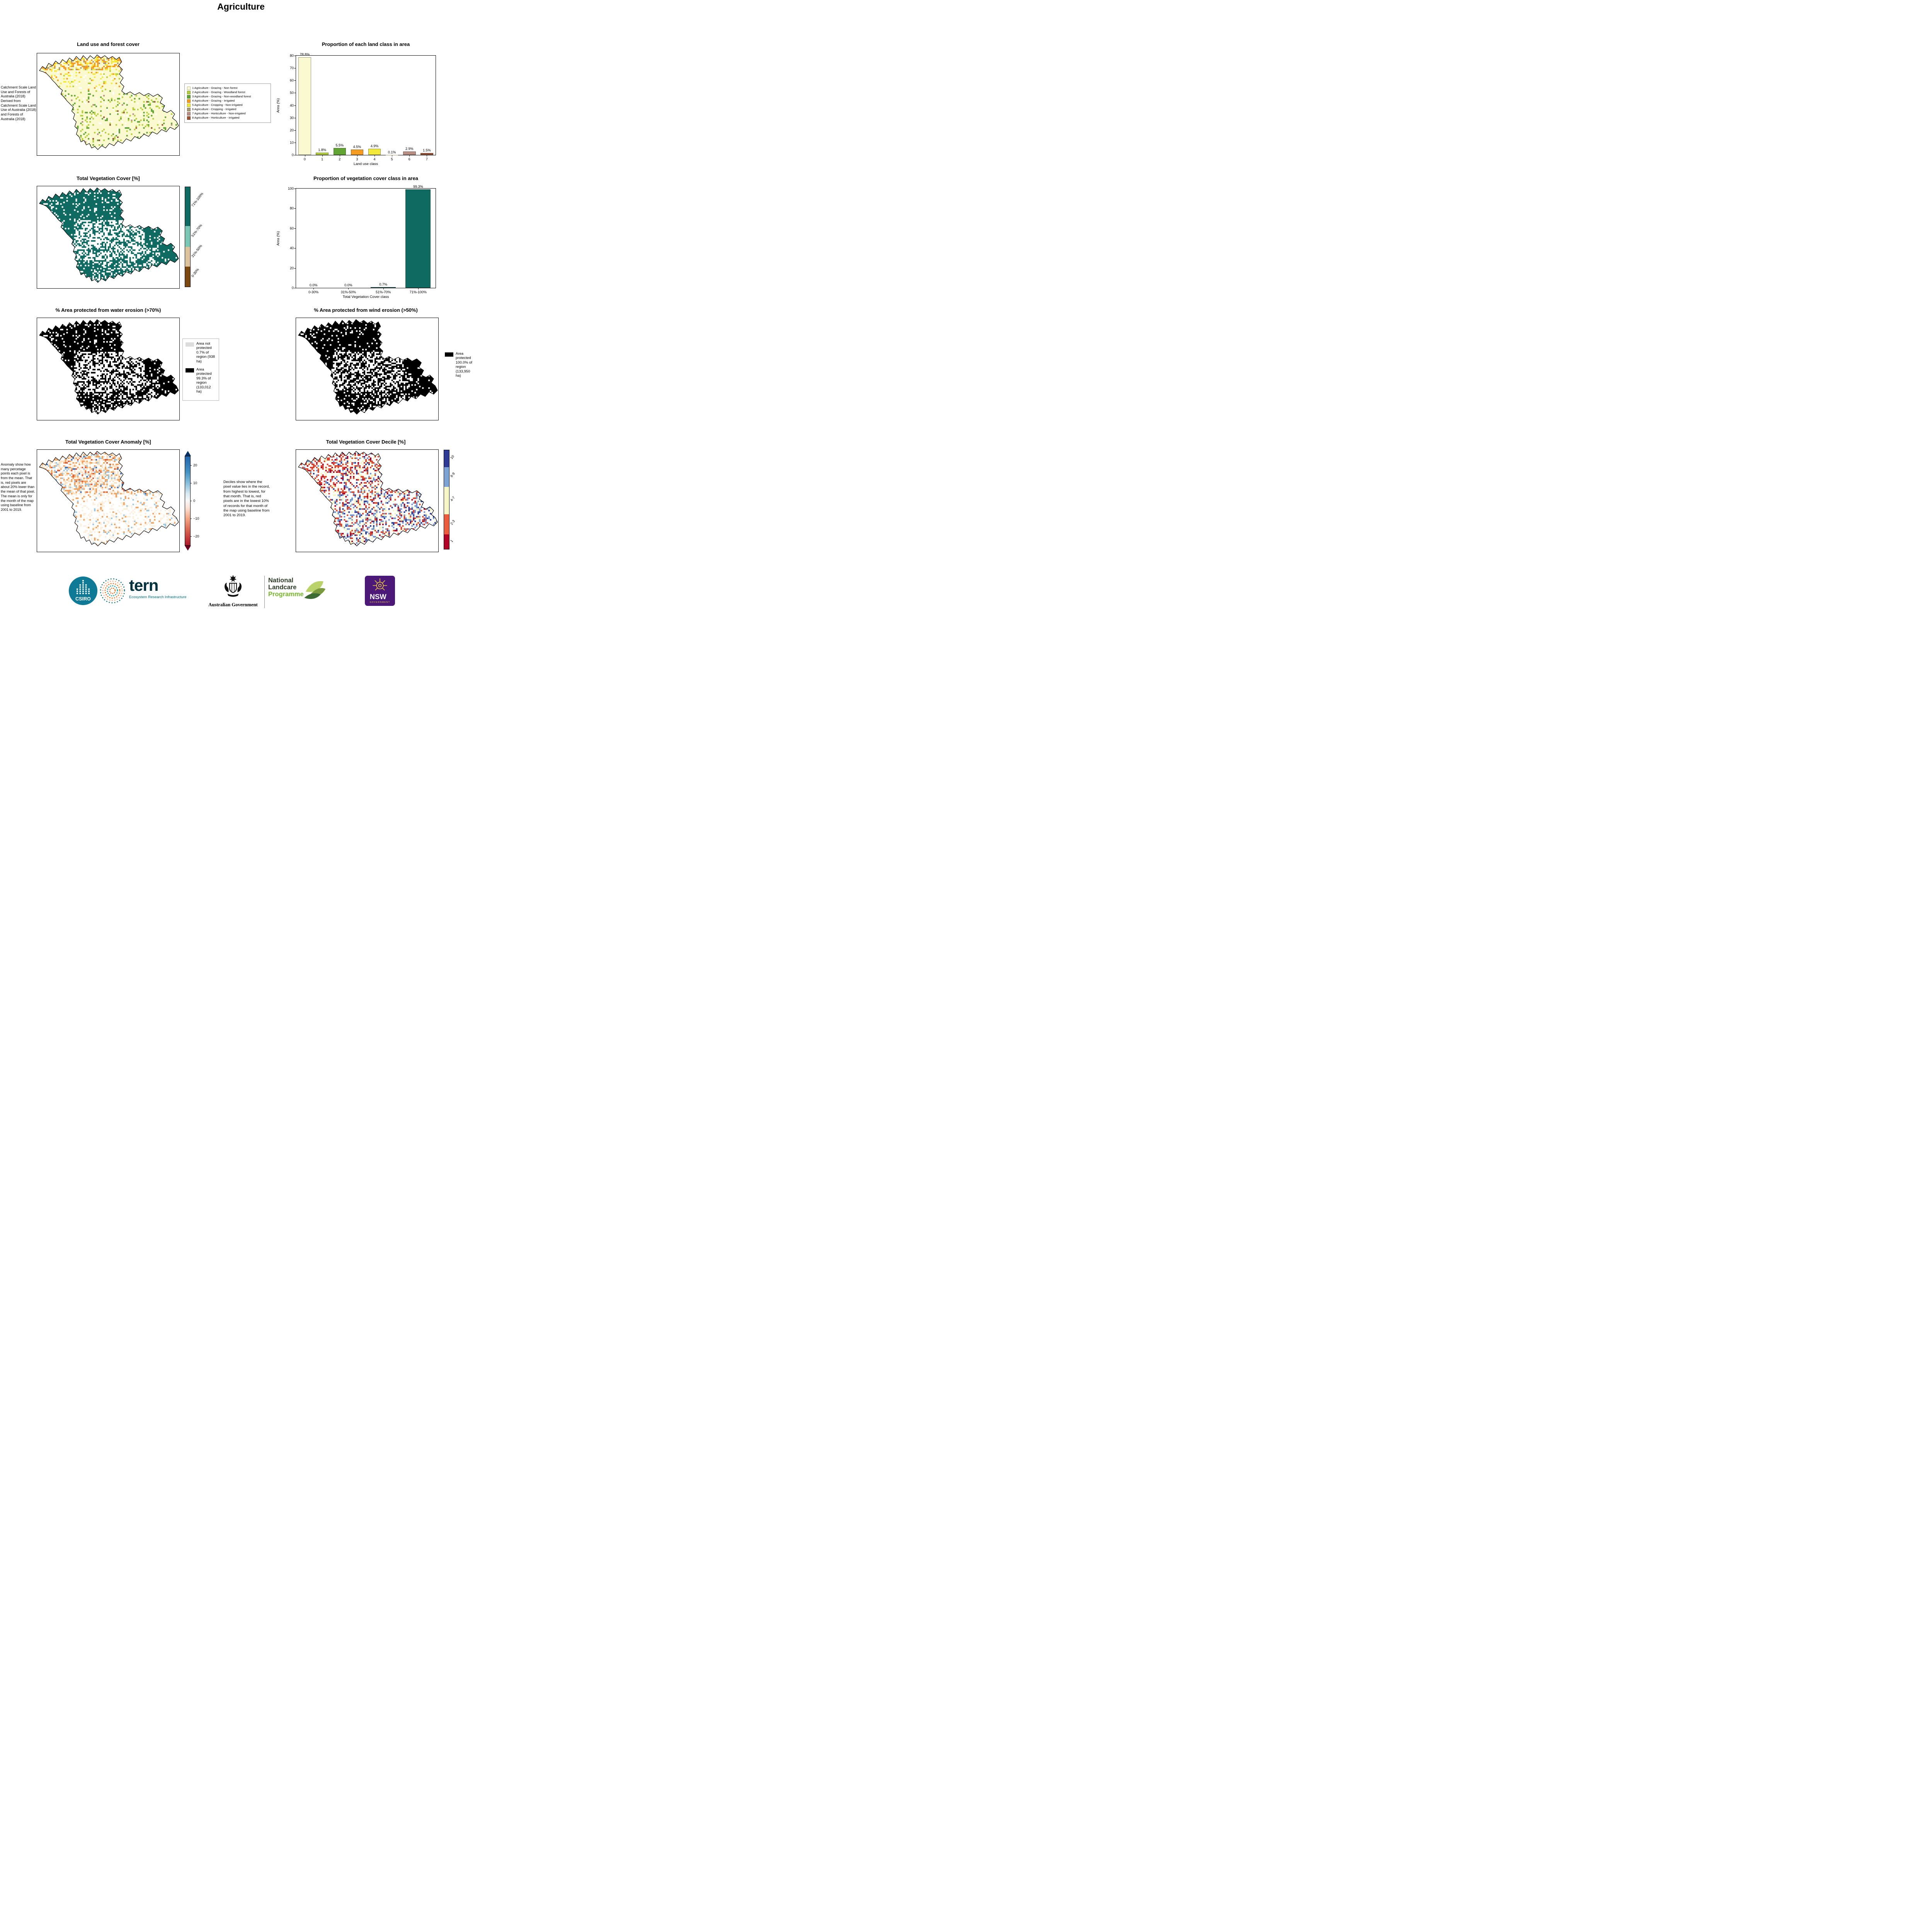 This screenshot has width=1927, height=1932. Describe the element at coordinates (452, 541) in the screenshot. I see `colorbar-label: 1` at that location.